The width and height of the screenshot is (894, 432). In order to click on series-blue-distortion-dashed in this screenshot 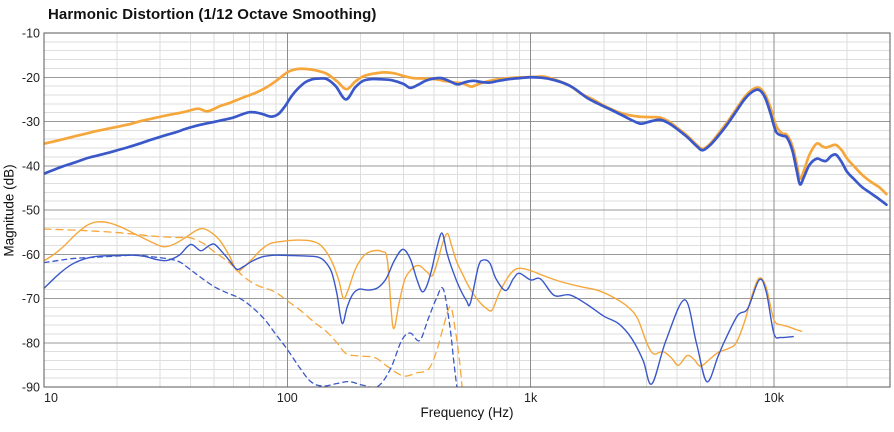, I will do `click(251, 320)`.